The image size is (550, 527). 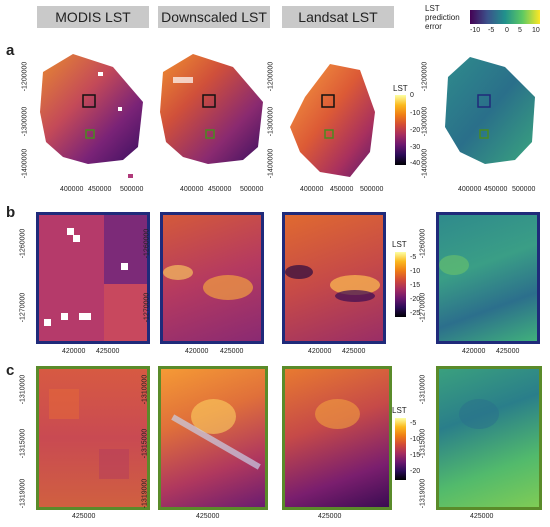 What do you see at coordinates (399, 244) in the screenshot?
I see `legend-b-title: LST` at bounding box center [399, 244].